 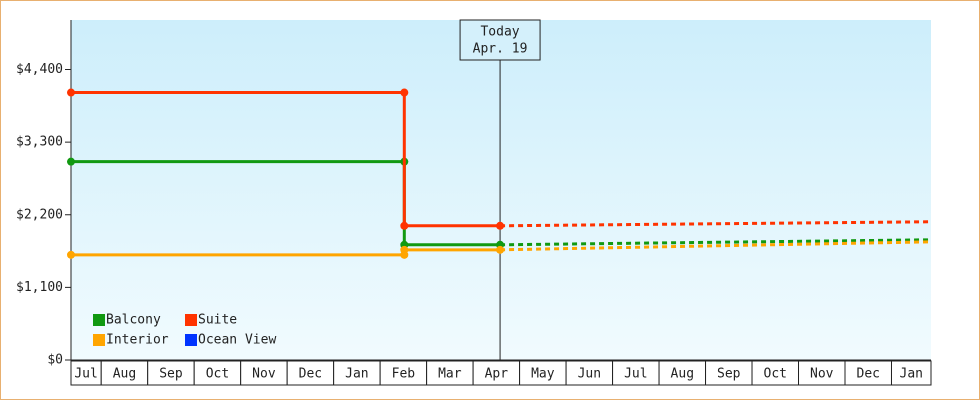 What do you see at coordinates (55, 360) in the screenshot?
I see `y-tick-label: $0` at bounding box center [55, 360].